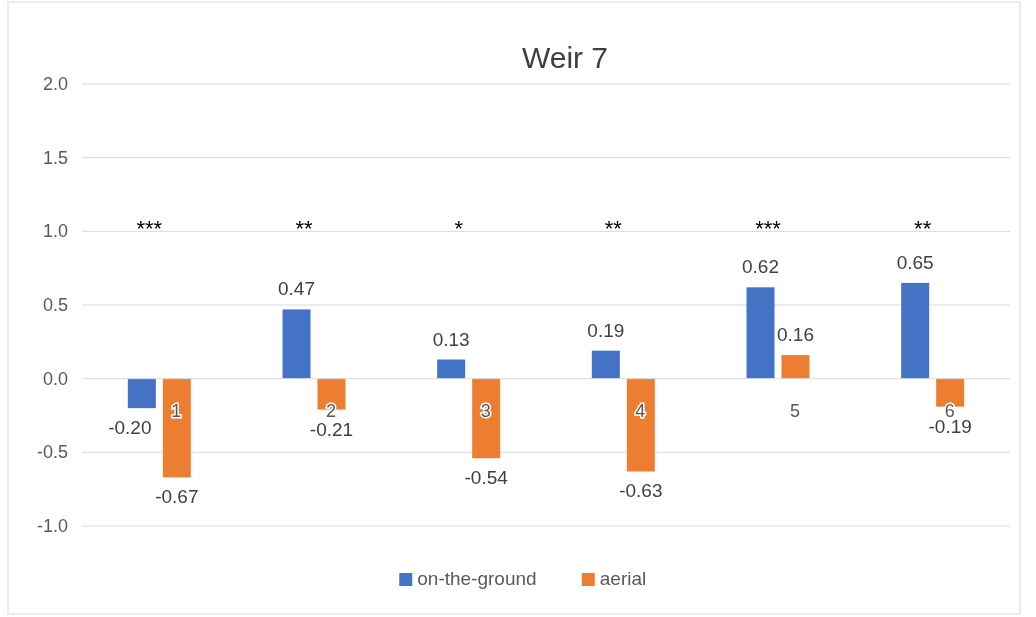 Image resolution: width=1036 pixels, height=617 pixels. I want to click on legend-label: on-the-ground, so click(477, 578).